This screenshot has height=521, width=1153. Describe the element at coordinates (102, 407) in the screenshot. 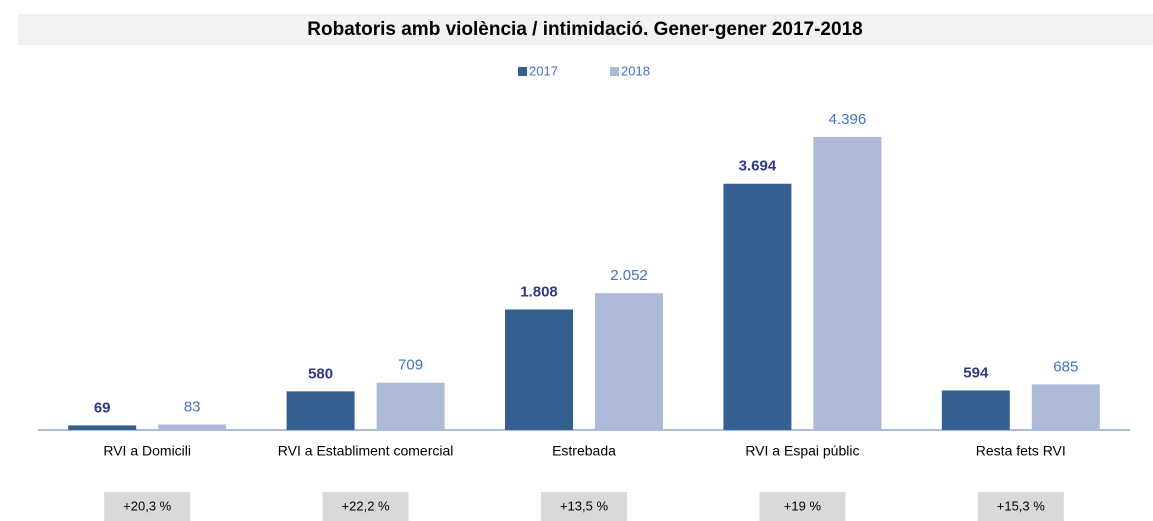

I see `data-label: 69` at that location.